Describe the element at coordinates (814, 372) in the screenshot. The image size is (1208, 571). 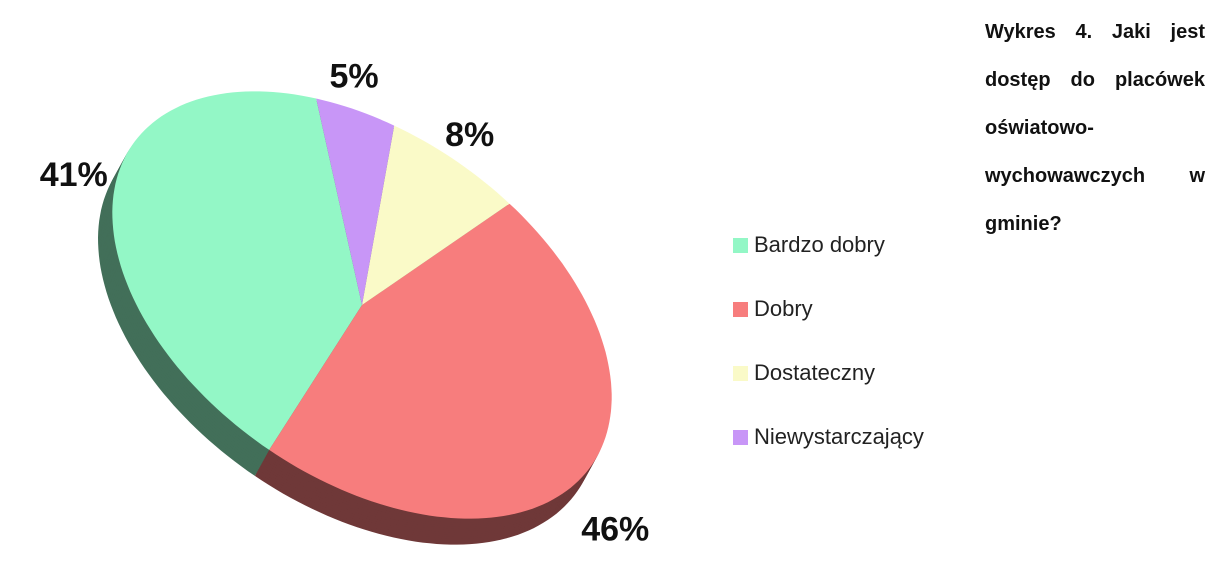
I see `legend-label: Dostateczny` at that location.